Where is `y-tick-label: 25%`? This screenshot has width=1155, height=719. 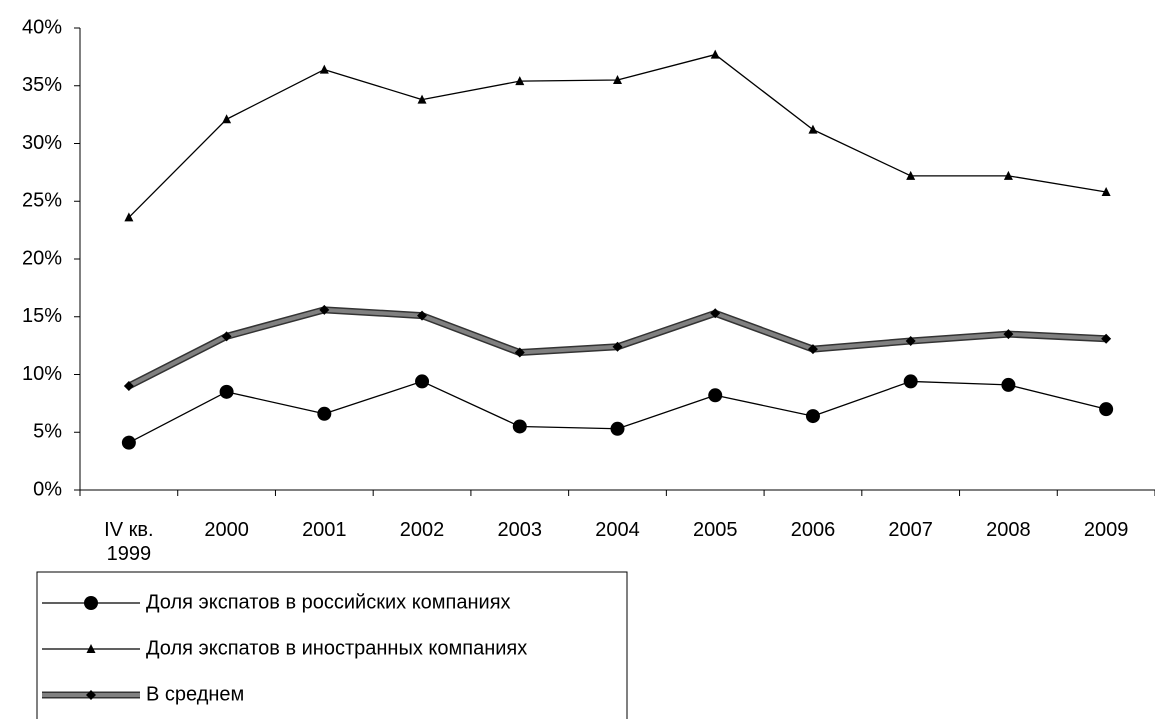
y-tick-label: 25% is located at coordinates (42, 201).